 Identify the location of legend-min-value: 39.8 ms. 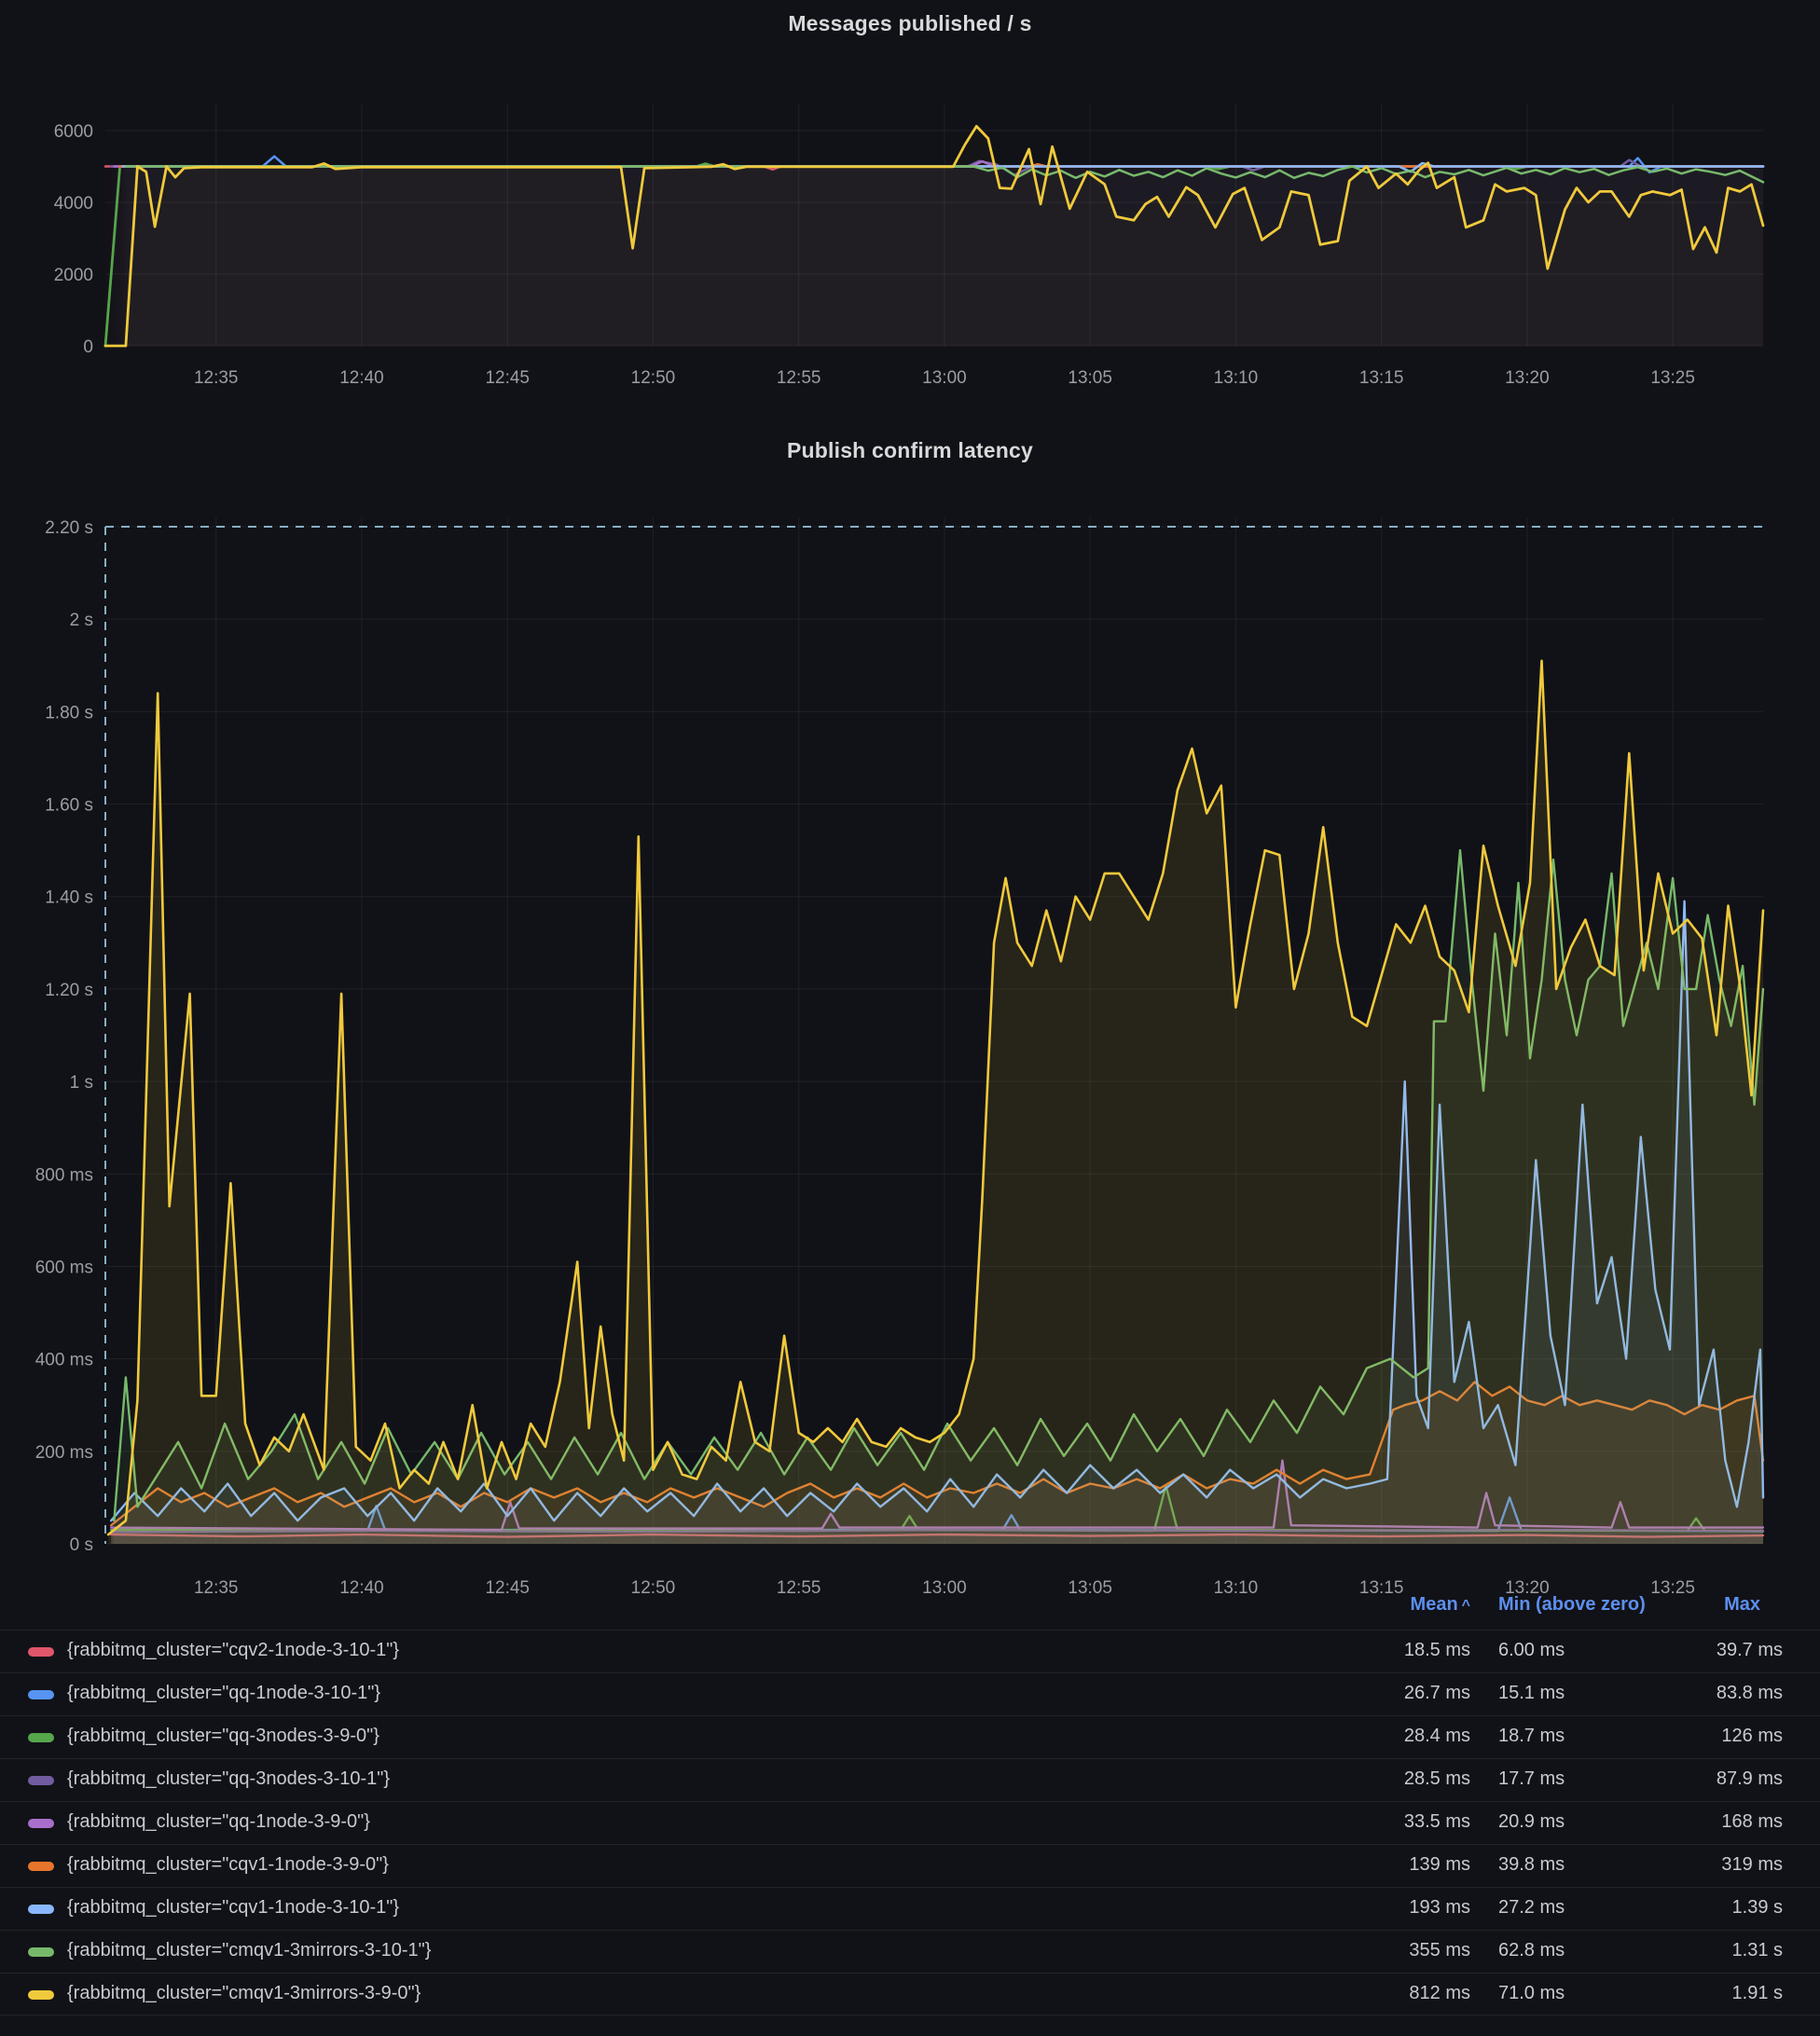
(1531, 1864).